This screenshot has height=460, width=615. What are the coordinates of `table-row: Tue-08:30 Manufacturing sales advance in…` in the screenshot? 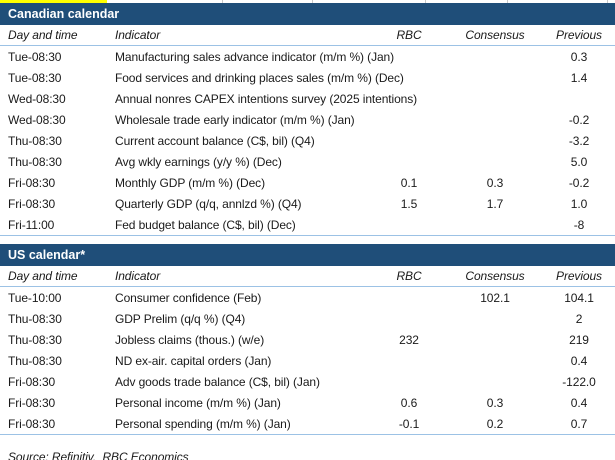 It's located at (307, 56).